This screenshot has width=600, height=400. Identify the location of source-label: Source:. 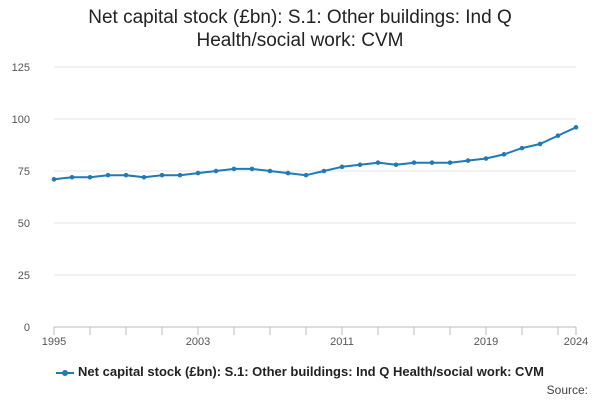
(567, 390).